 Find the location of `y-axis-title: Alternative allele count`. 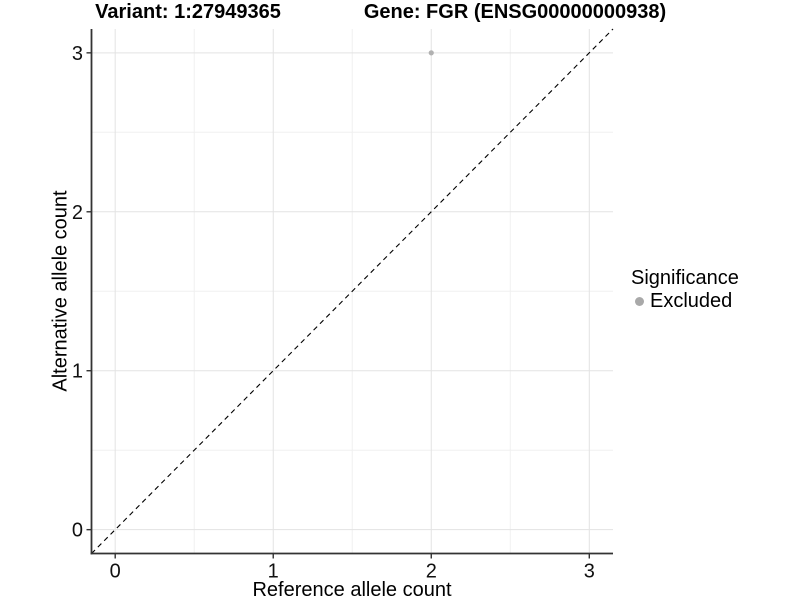

y-axis-title: Alternative allele count is located at coordinates (60, 291).